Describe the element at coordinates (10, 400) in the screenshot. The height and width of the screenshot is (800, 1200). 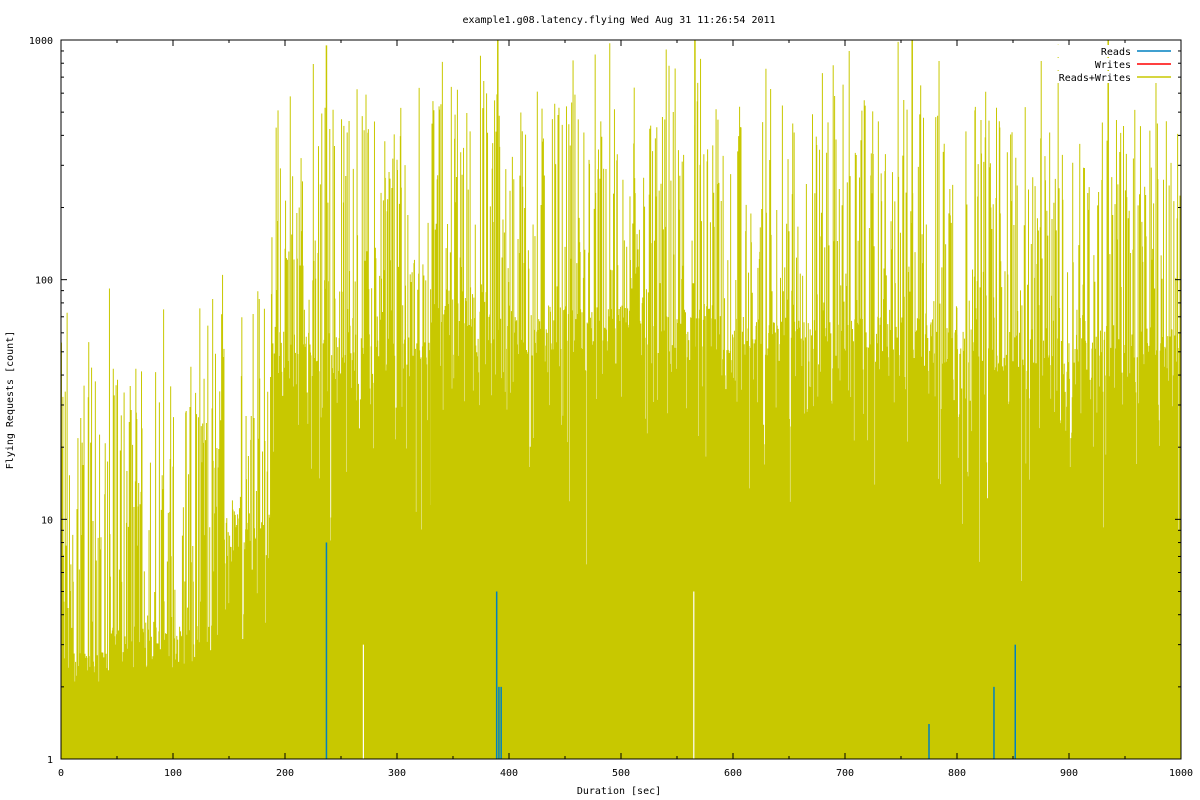
I see `y-axis-label: Flying Requests [count]` at that location.